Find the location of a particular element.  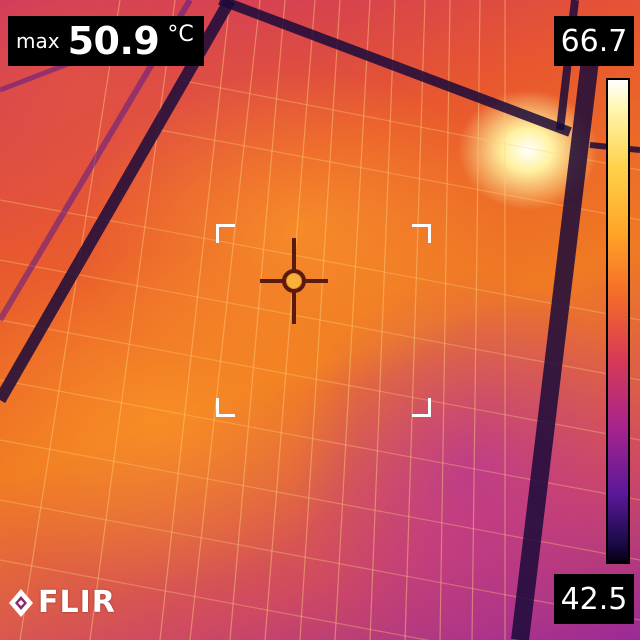

measurement-box-corner-top-left is located at coordinates (225, 233).